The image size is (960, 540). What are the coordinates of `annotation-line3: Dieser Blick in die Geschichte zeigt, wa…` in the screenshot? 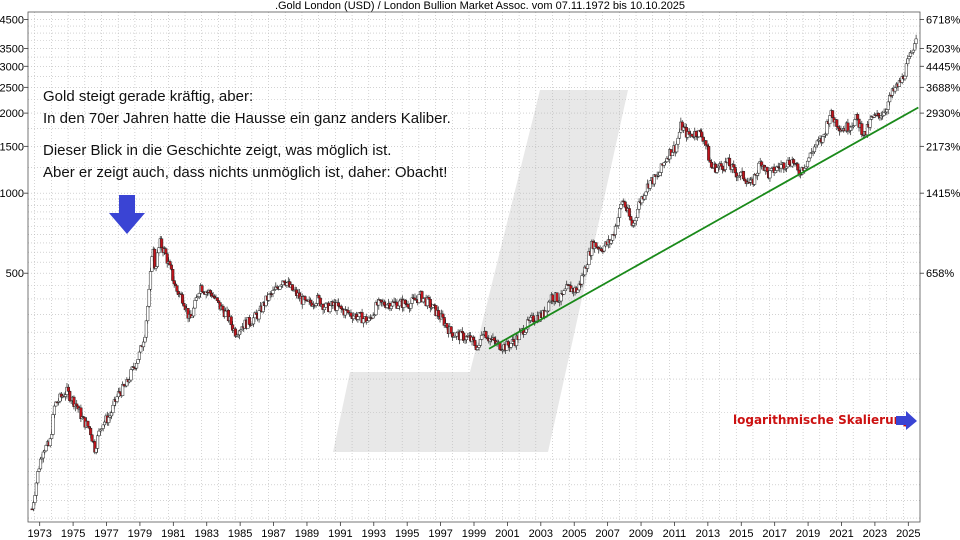 It's located at (217, 150).